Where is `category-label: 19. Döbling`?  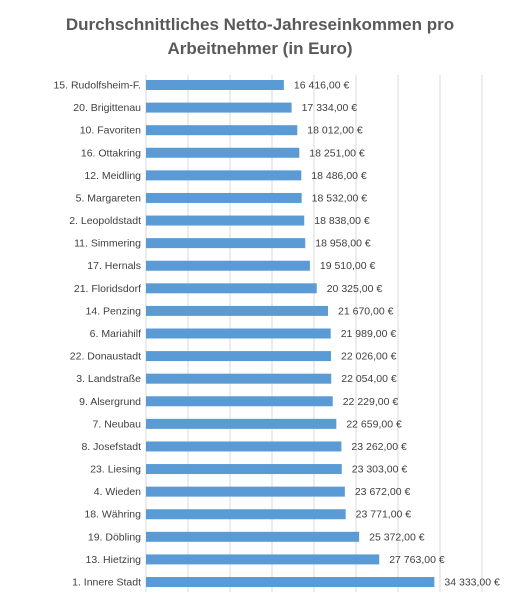 category-label: 19. Döbling is located at coordinates (114, 537).